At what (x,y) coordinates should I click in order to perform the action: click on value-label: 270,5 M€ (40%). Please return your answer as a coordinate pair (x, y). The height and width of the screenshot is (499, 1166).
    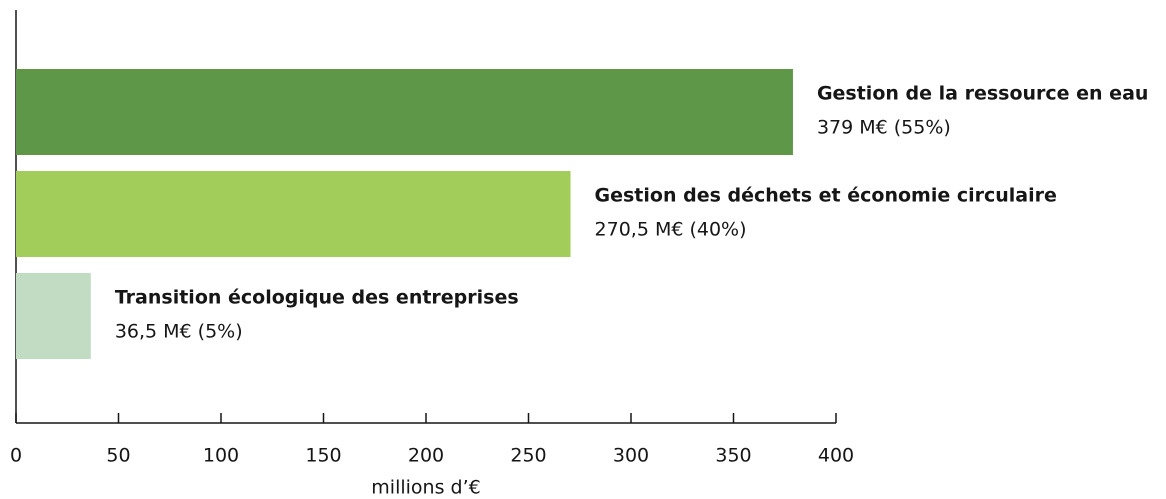
    Looking at the image, I should click on (671, 230).